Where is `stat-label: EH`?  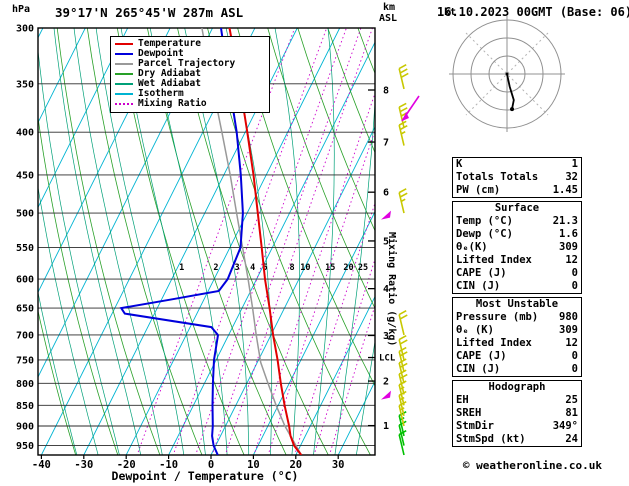 stat-label: EH is located at coordinates (462, 400).